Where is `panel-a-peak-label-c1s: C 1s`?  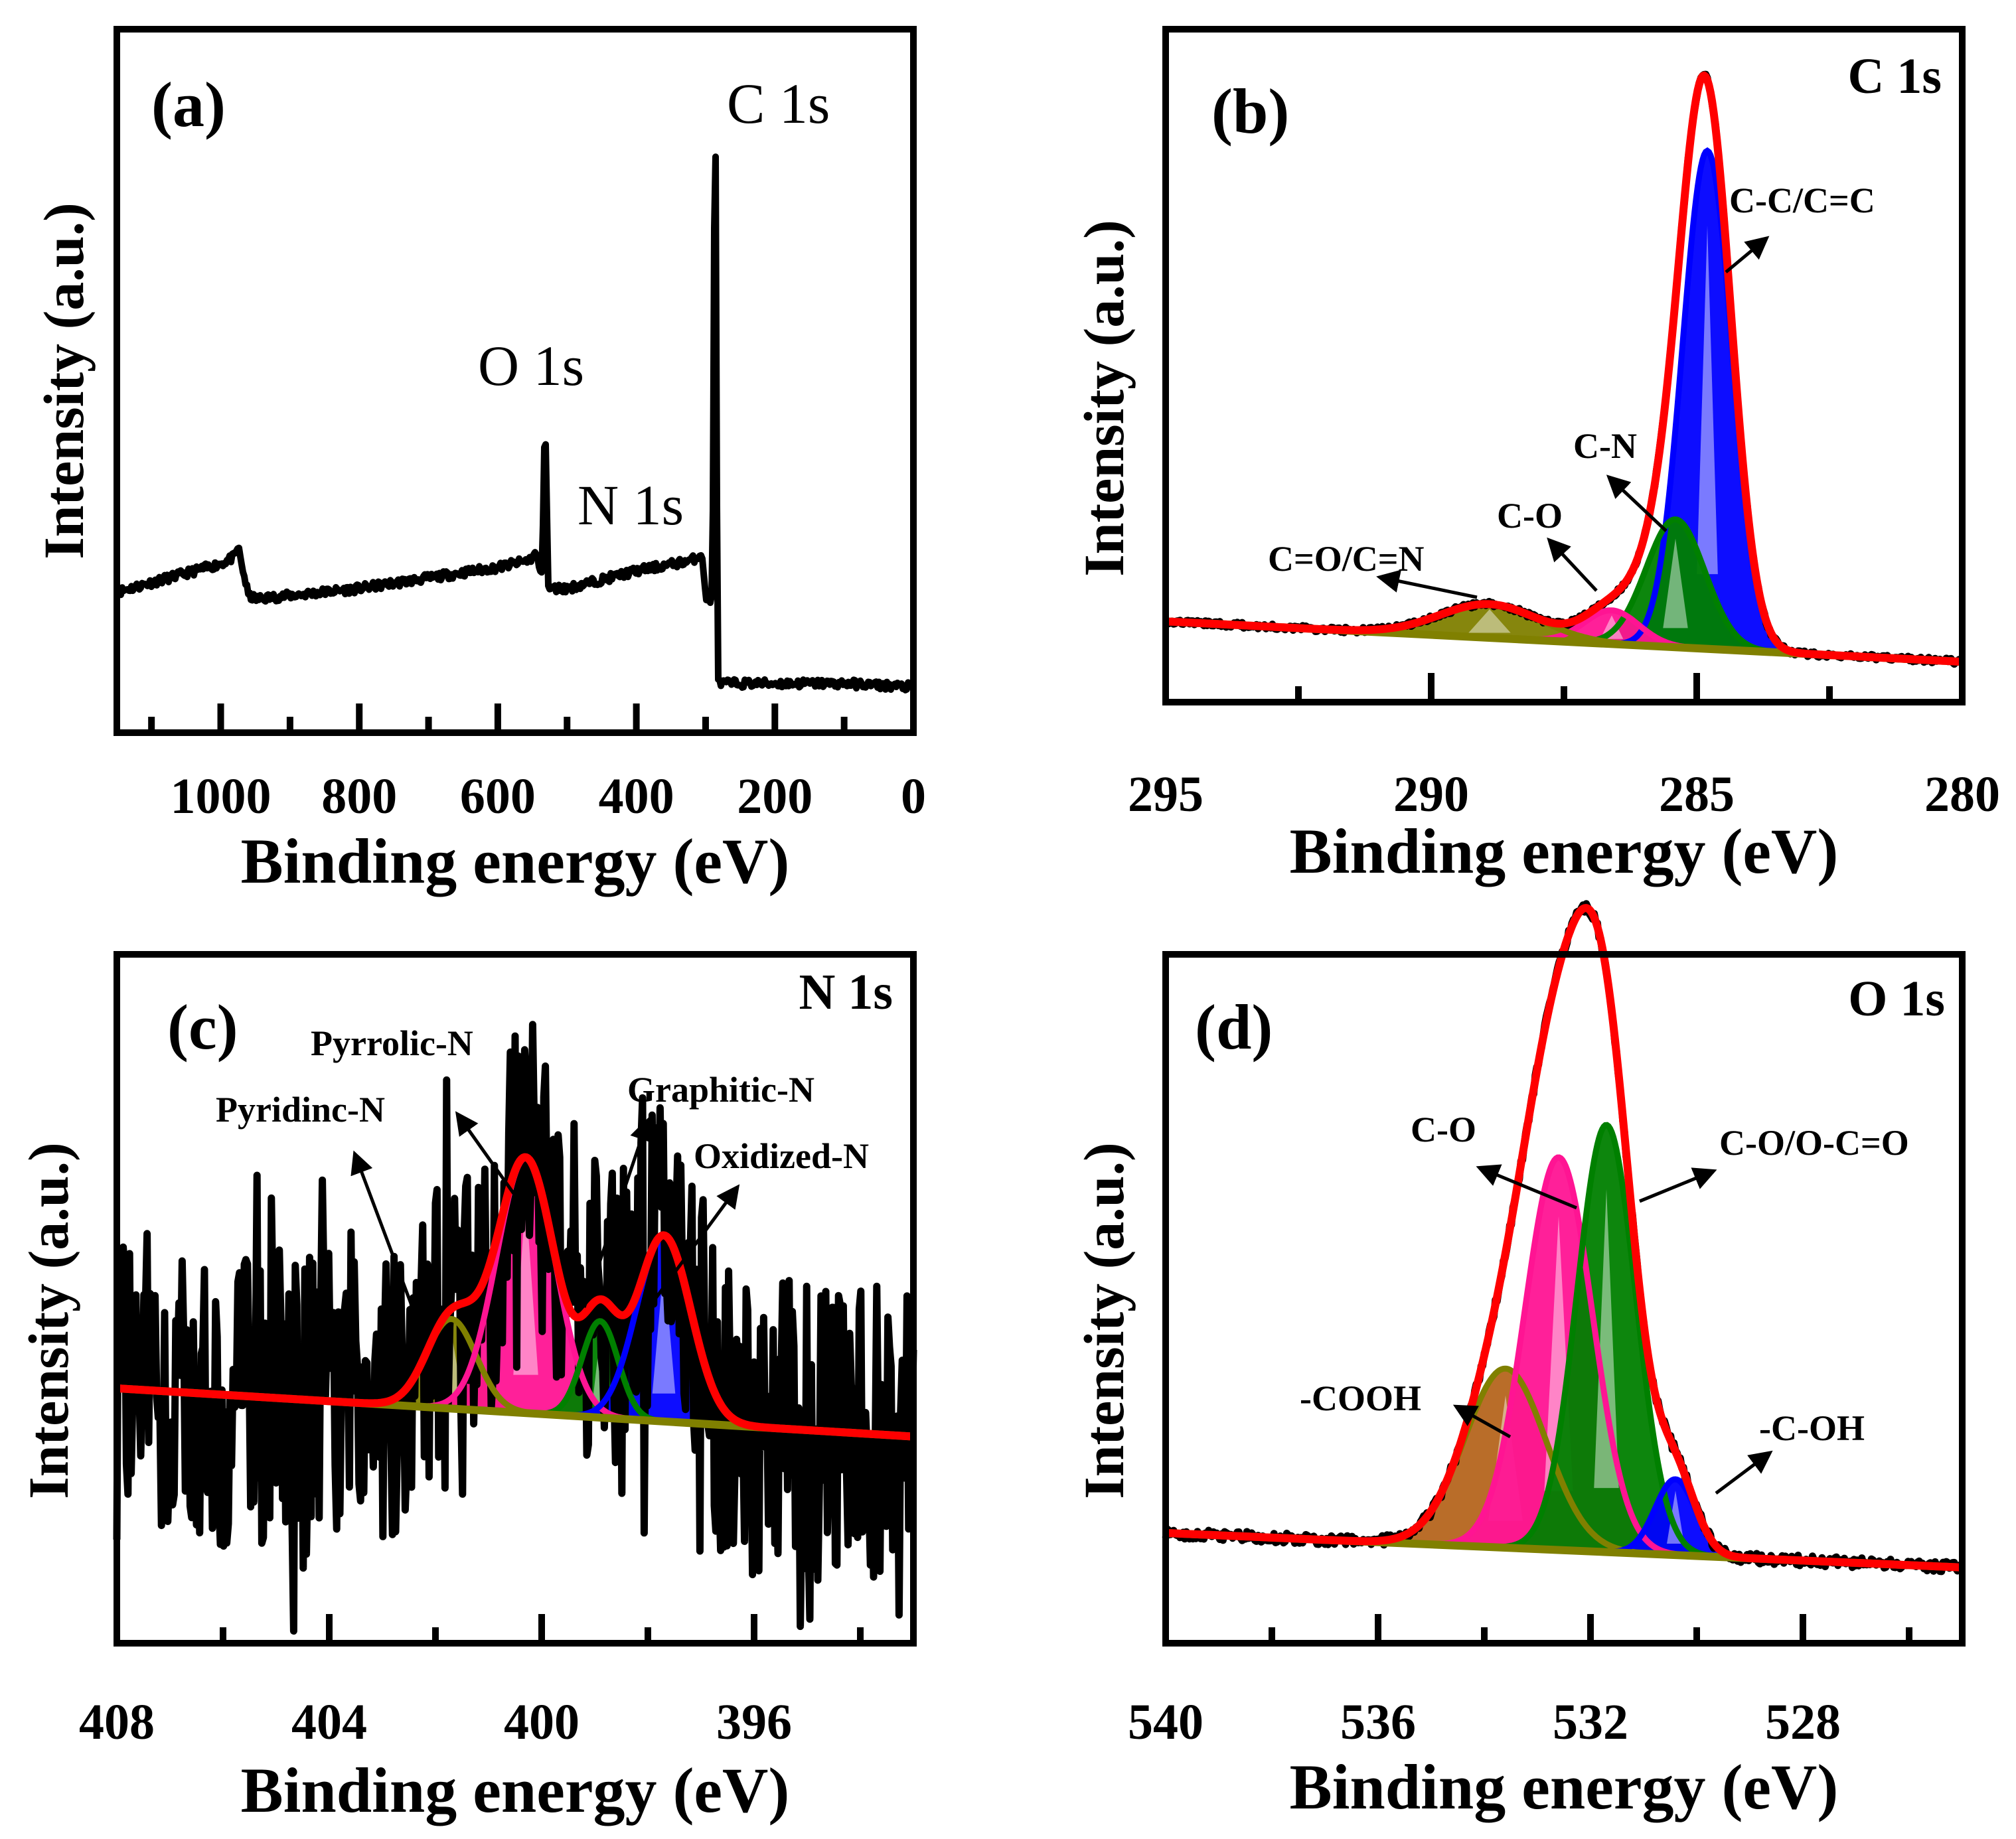 panel-a-peak-label-c1s: C 1s is located at coordinates (779, 103).